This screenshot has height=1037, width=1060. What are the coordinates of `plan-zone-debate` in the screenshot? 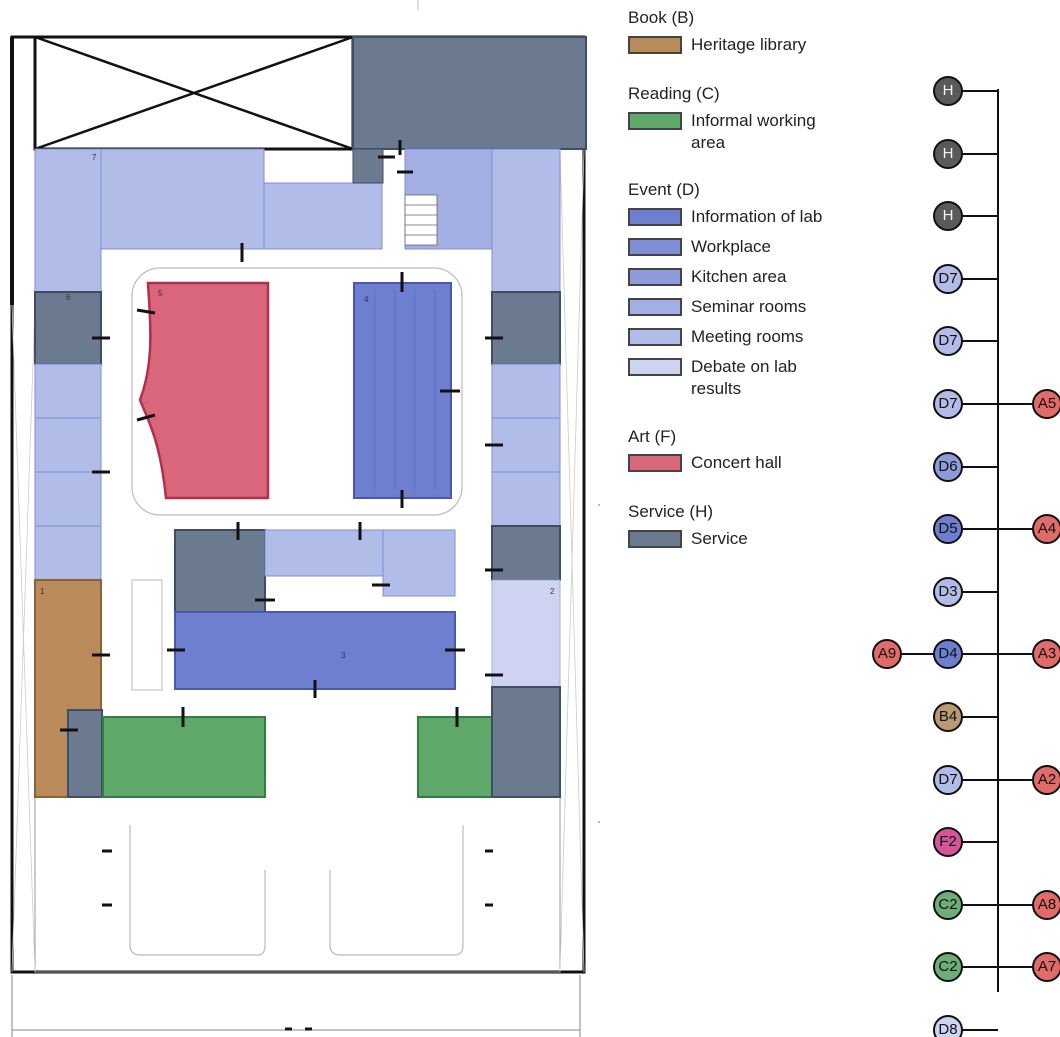 It's located at (526, 633).